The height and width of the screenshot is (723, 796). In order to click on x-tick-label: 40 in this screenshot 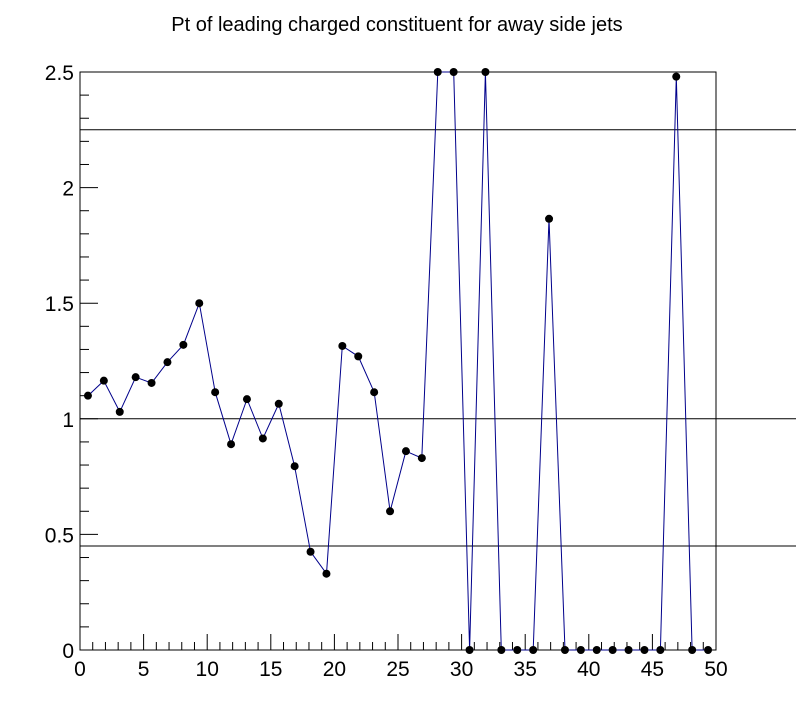, I will do `click(588, 669)`.